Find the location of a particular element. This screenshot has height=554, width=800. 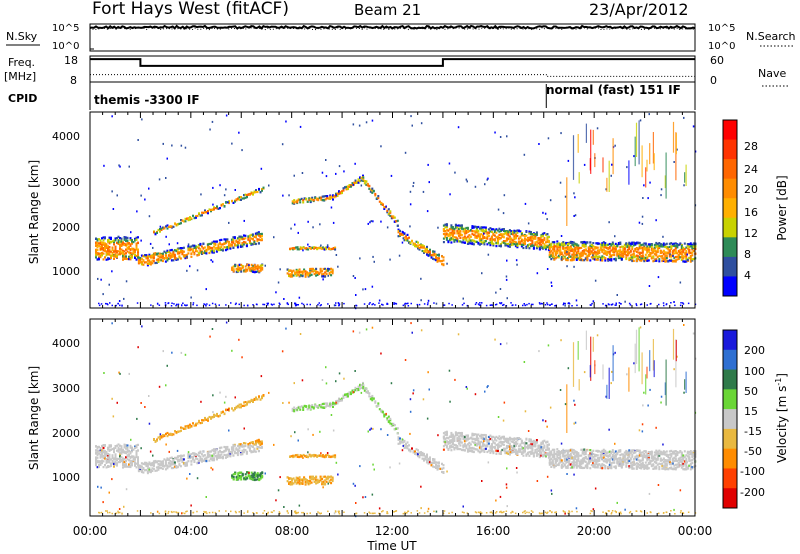

power-colorbar: 28 24 20 16 12 8 4 Power [dB] is located at coordinates (755, 208).